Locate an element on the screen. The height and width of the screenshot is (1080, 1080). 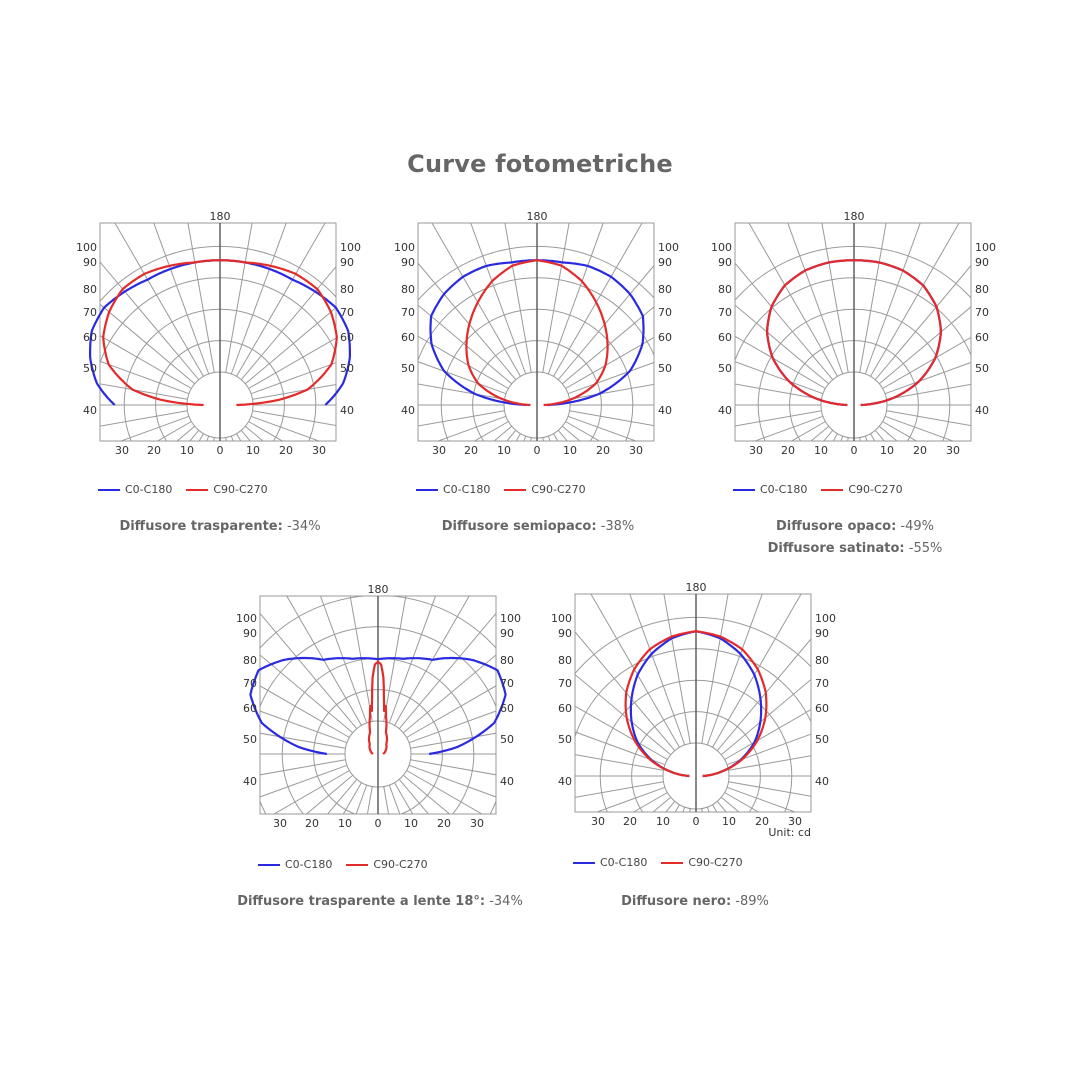
caption-label: Diffusore trasparente: is located at coordinates (201, 526).